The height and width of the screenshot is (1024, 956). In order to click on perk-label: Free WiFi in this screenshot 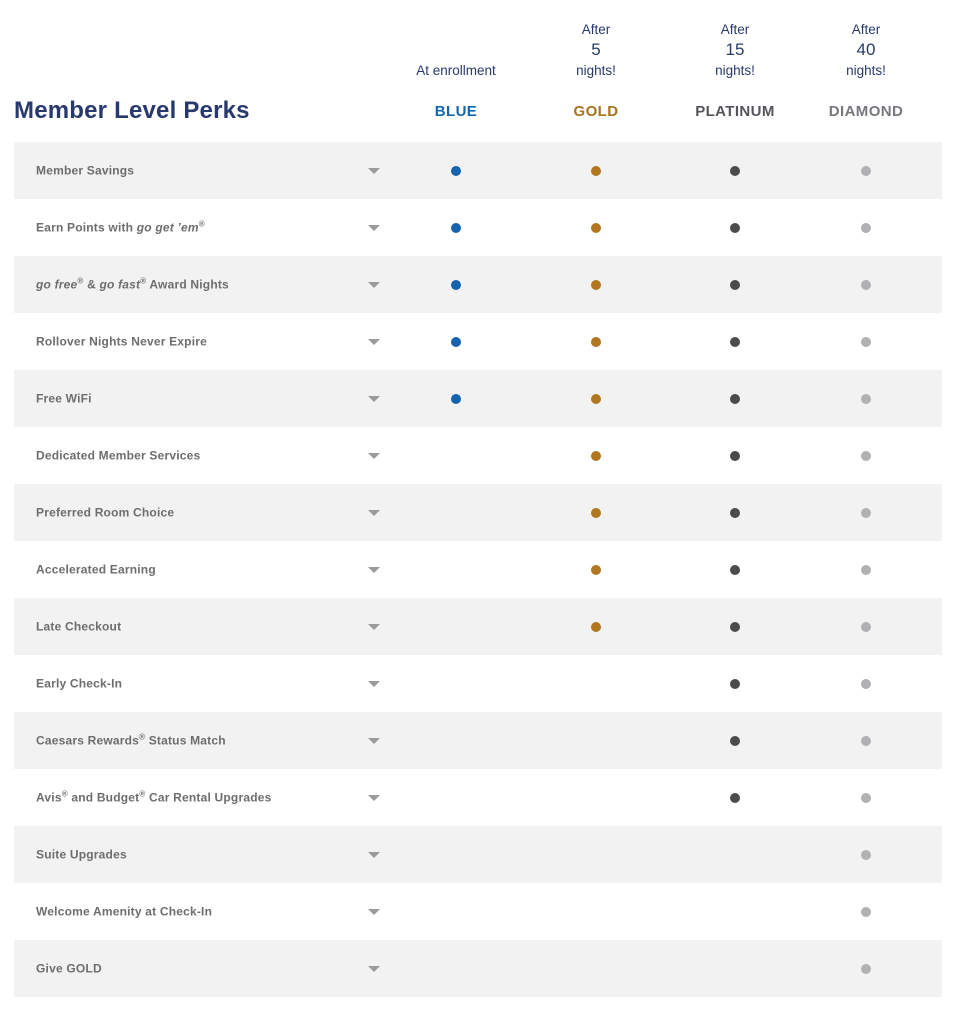, I will do `click(64, 398)`.